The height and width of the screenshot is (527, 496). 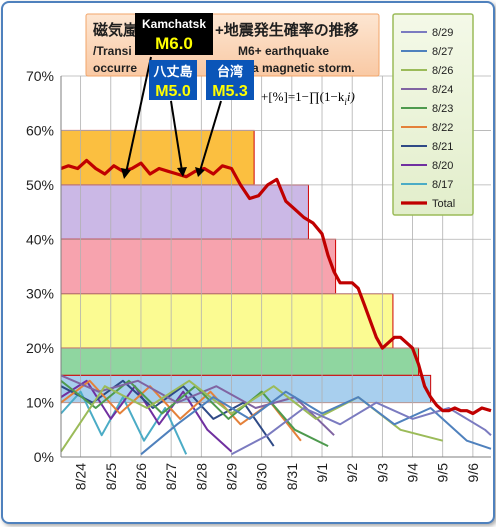 What do you see at coordinates (442, 109) in the screenshot?
I see `legend-label: 8/23` at bounding box center [442, 109].